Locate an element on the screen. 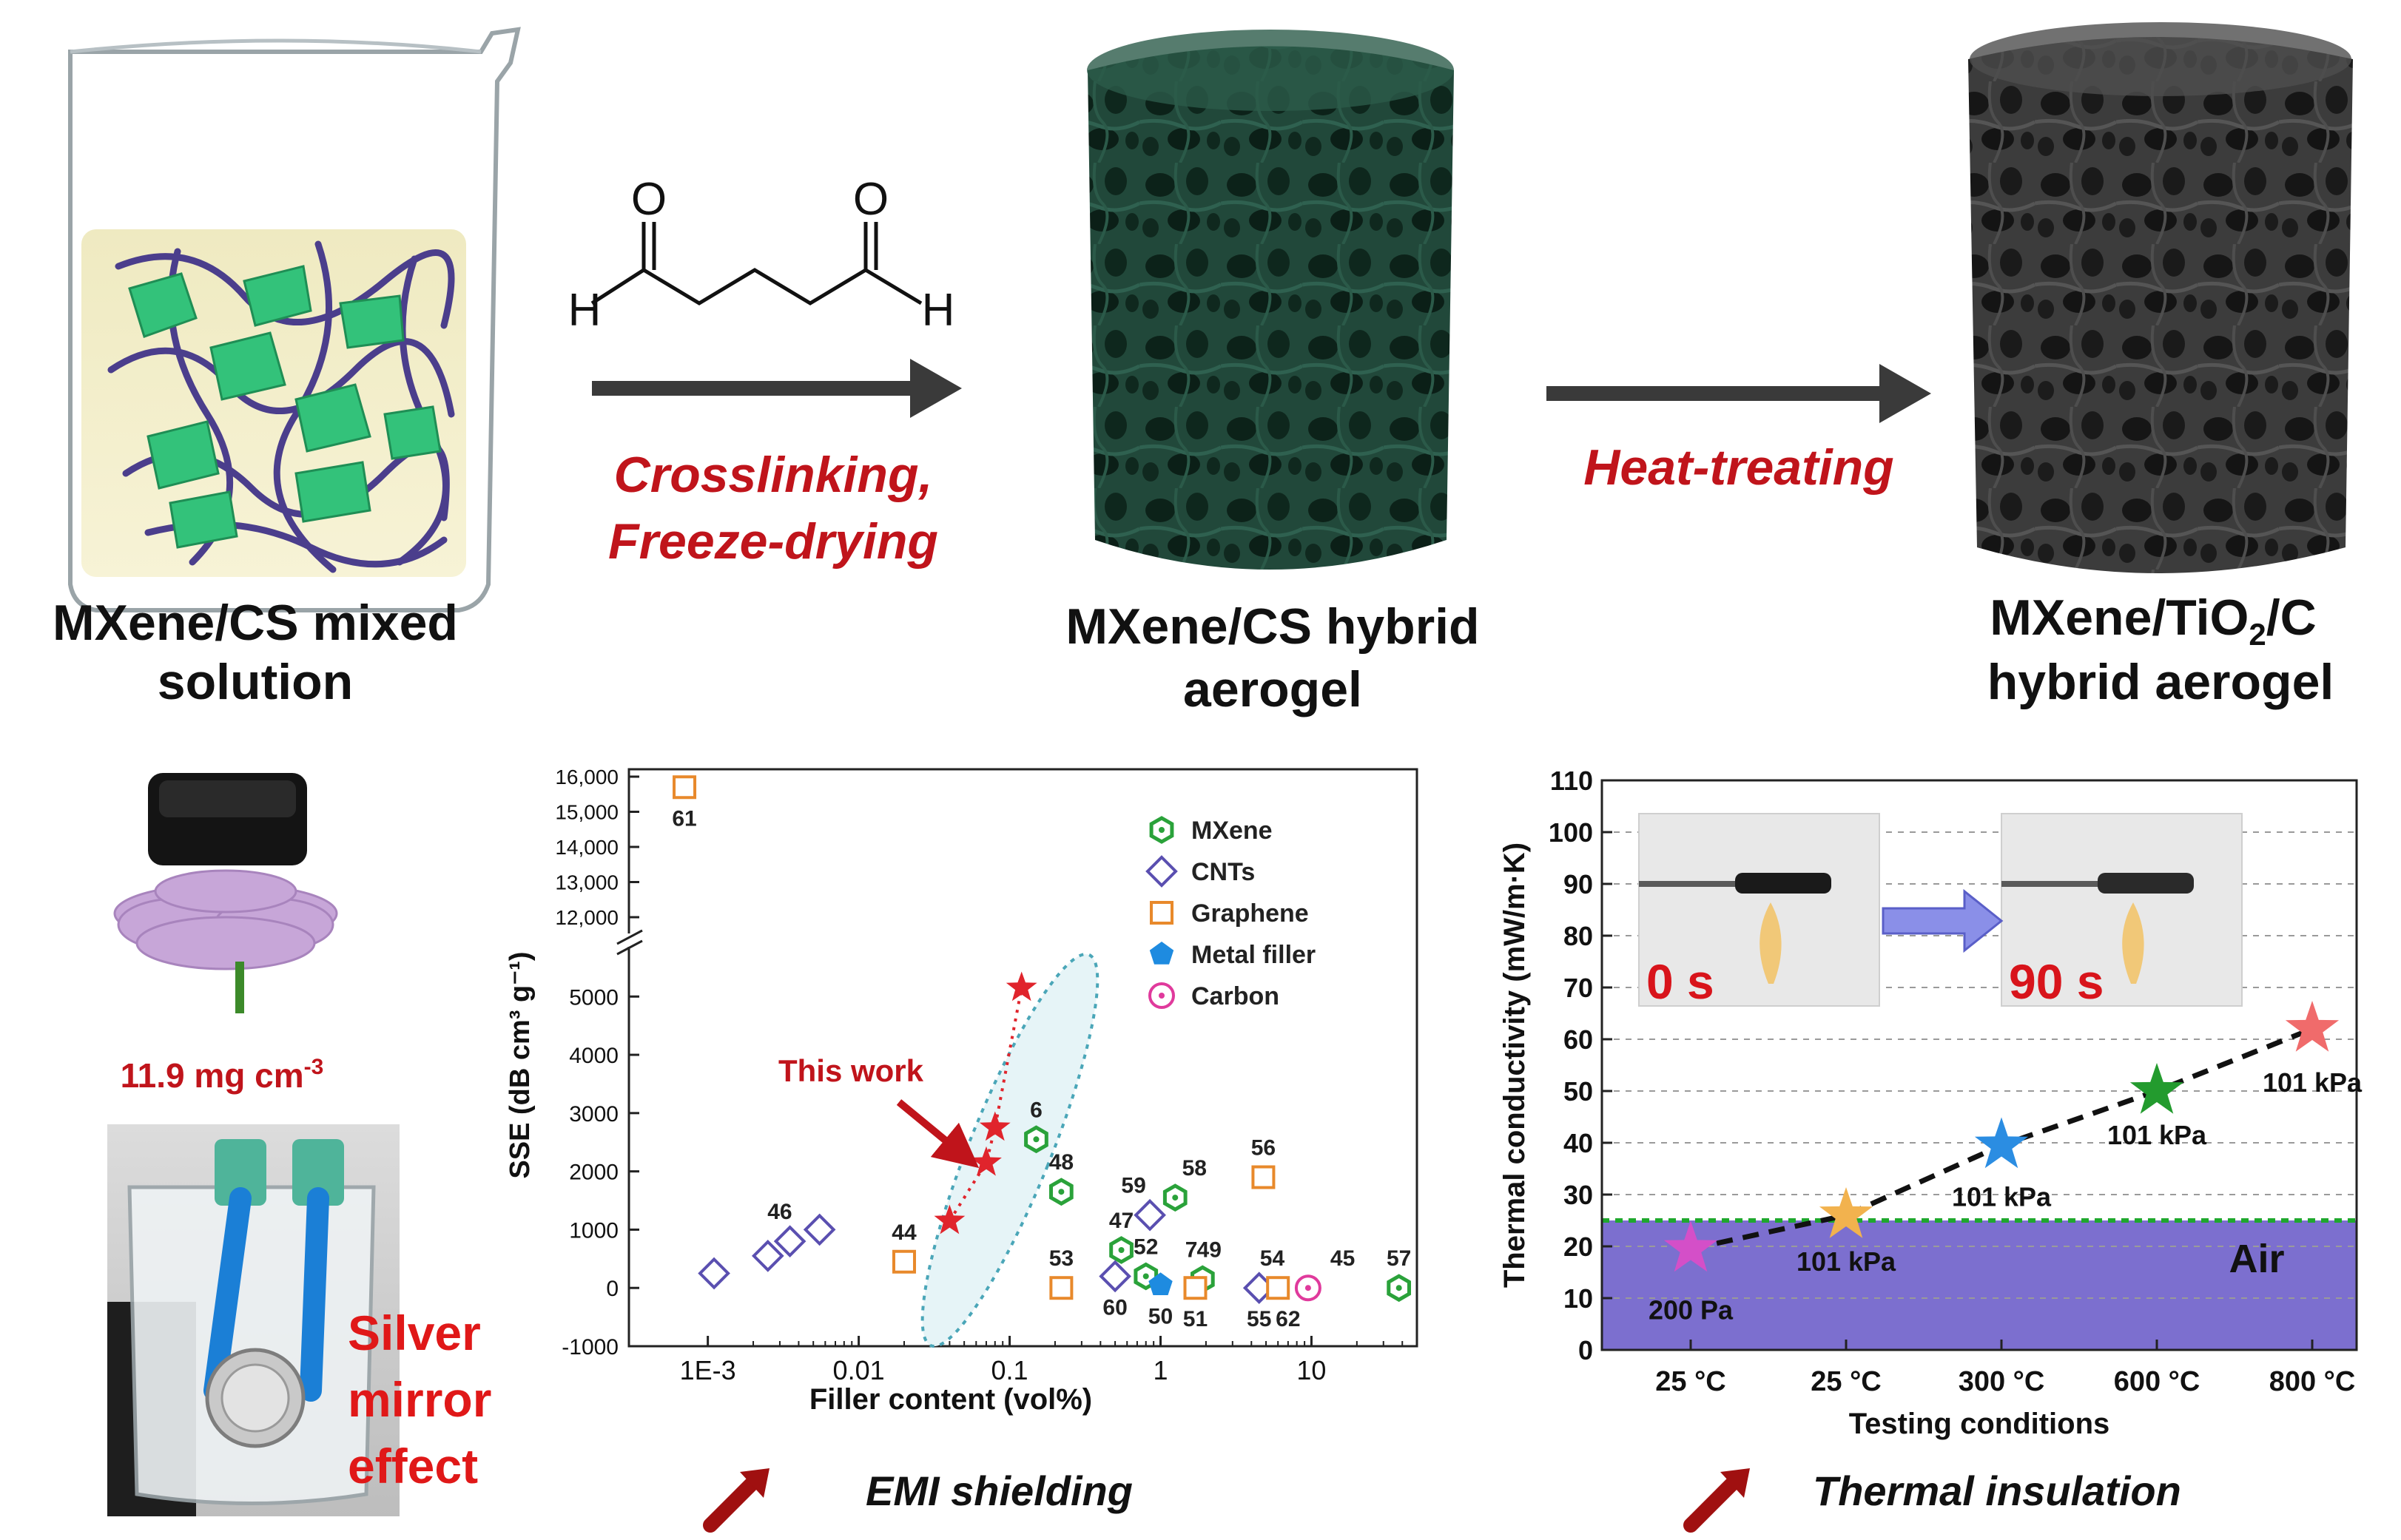  x-tick-label: 1 is located at coordinates (1160, 1370).